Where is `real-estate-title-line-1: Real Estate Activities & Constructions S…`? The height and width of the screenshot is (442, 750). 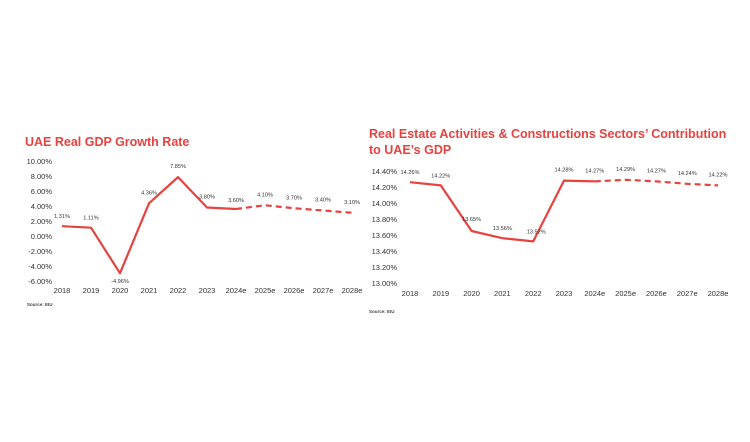 real-estate-title-line-1: Real Estate Activities & Constructions S… is located at coordinates (548, 134).